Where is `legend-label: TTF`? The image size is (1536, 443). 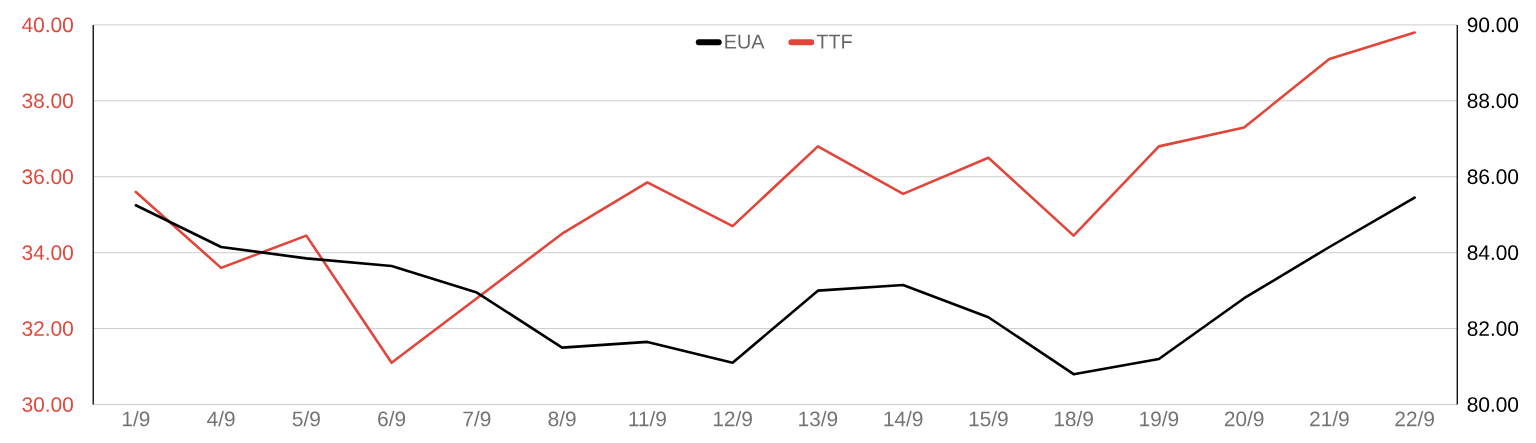 legend-label: TTF is located at coordinates (834, 41).